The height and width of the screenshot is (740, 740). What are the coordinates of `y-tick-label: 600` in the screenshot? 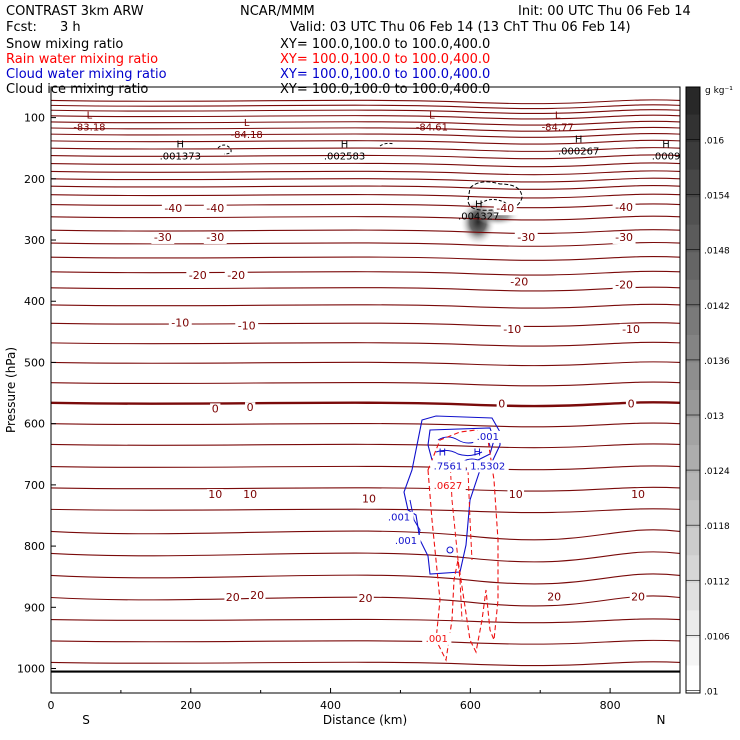 It's located at (34, 424).